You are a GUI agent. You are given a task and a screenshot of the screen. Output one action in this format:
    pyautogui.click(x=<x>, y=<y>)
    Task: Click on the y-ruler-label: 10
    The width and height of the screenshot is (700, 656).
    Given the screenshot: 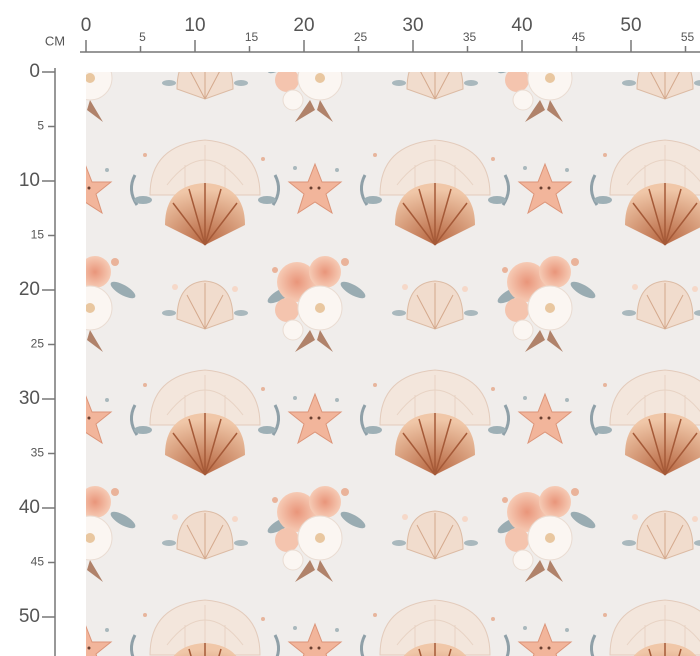 What is the action you would take?
    pyautogui.click(x=29, y=180)
    